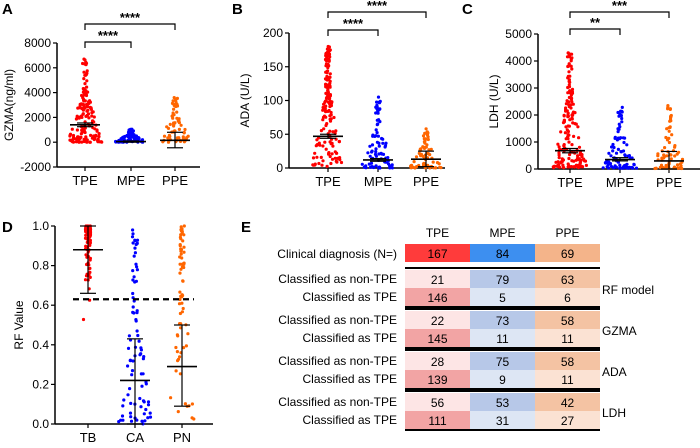  I want to click on cell-value: 11, so click(567, 380).